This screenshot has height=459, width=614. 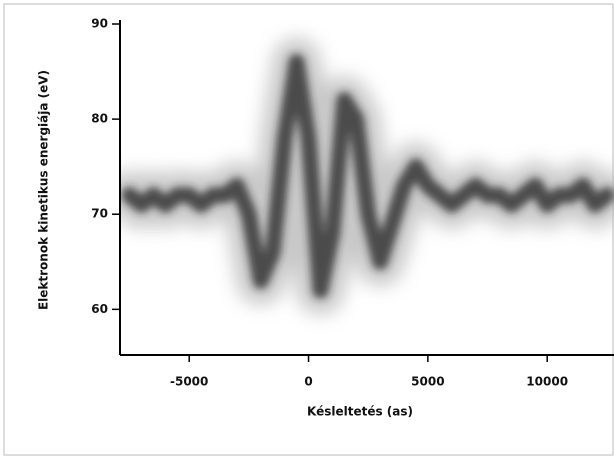 I want to click on x-tick-label: 0, so click(x=308, y=382).